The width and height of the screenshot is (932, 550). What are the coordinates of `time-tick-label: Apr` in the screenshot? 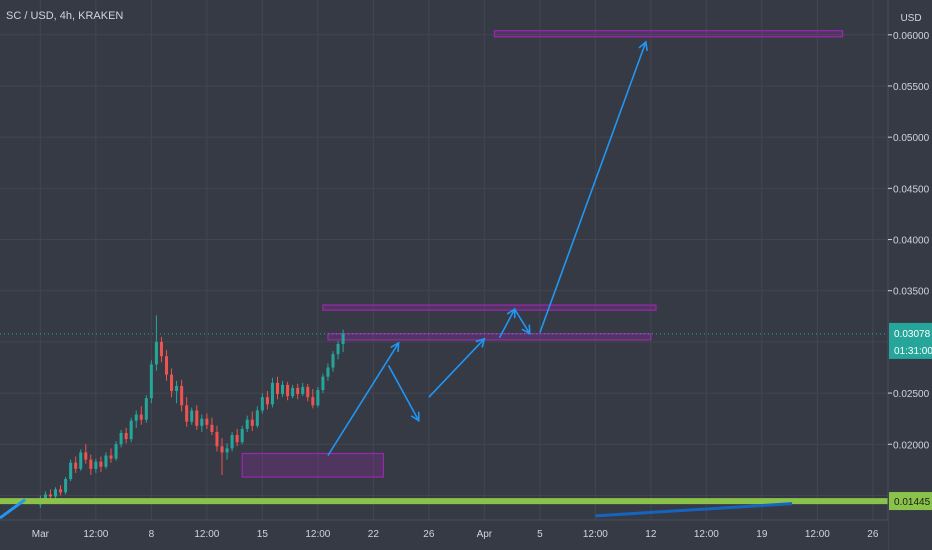 It's located at (485, 534).